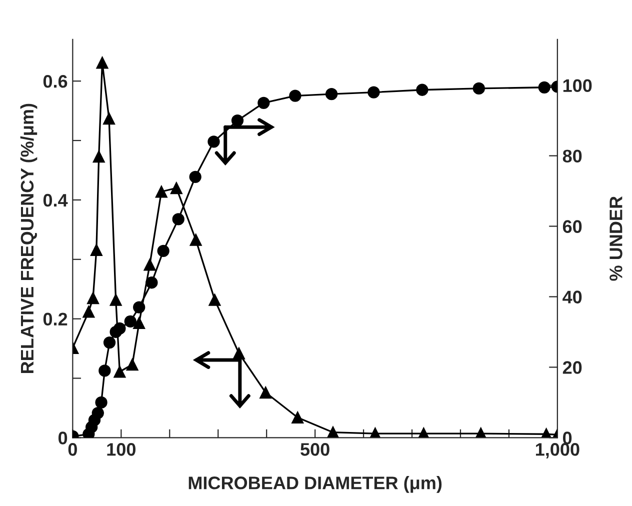 The width and height of the screenshot is (632, 506). What do you see at coordinates (572, 226) in the screenshot?
I see `y2-tick-label: 60` at bounding box center [572, 226].